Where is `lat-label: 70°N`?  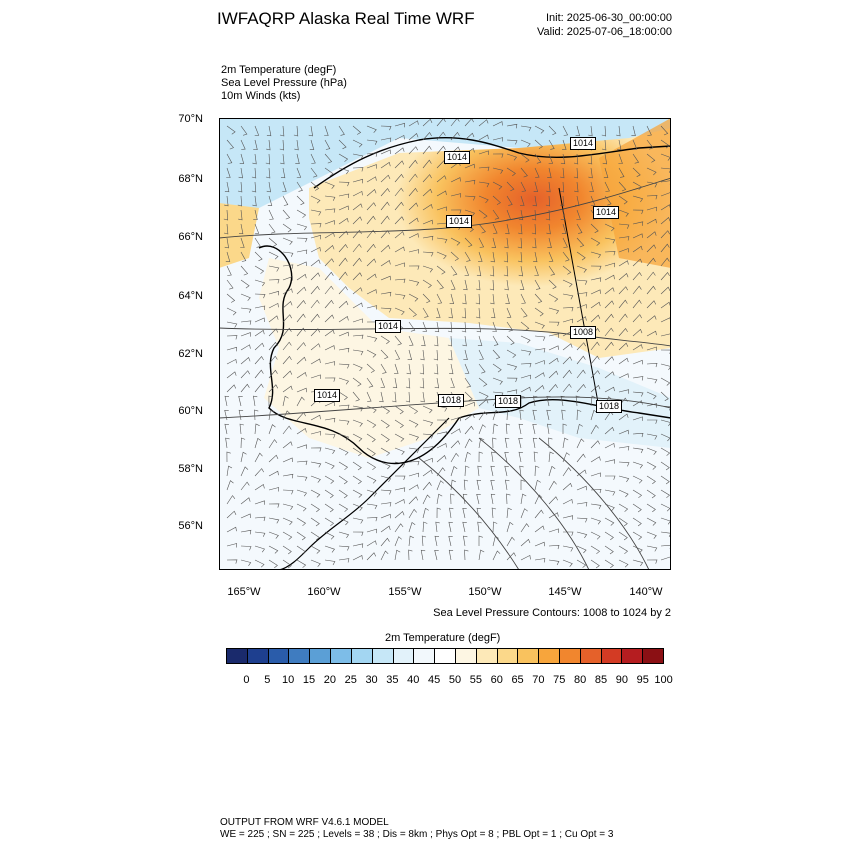
lat-label: 70°N is located at coordinates (190, 119).